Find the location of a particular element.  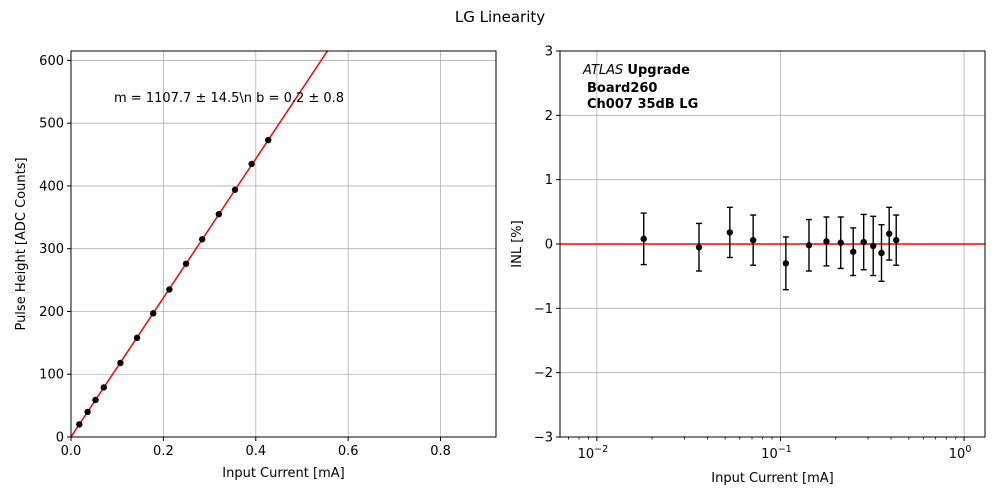

annotation-line: Board260 is located at coordinates (622, 88).